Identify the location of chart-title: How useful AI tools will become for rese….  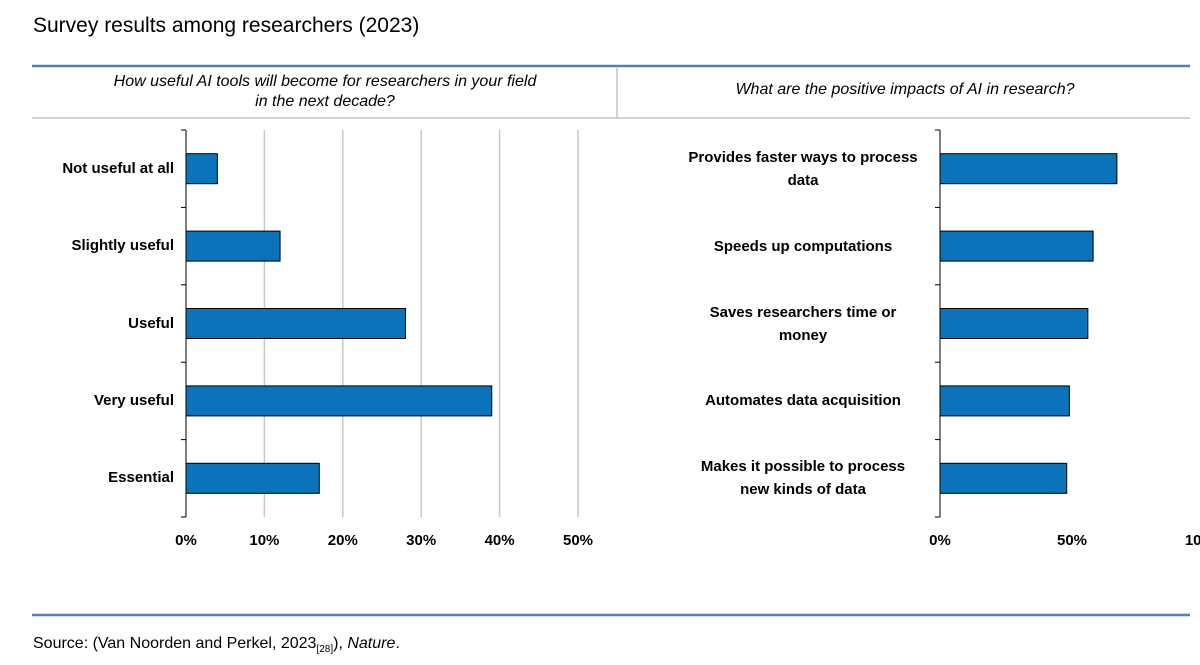
(325, 91).